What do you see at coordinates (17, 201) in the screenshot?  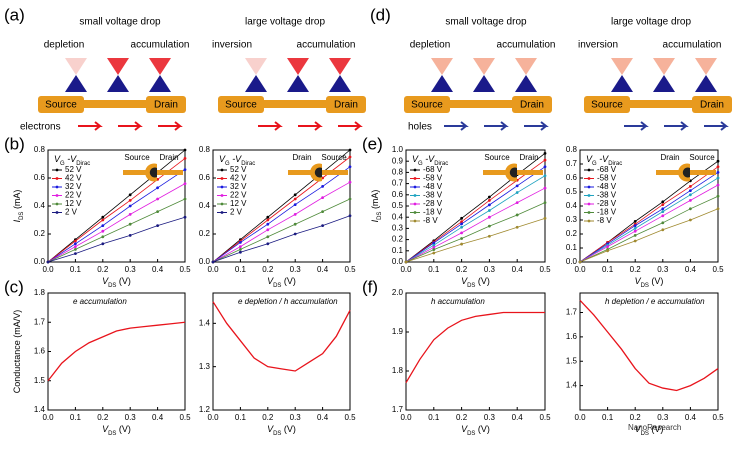 I see `y-axis-label-part: (mA)` at bounding box center [17, 201].